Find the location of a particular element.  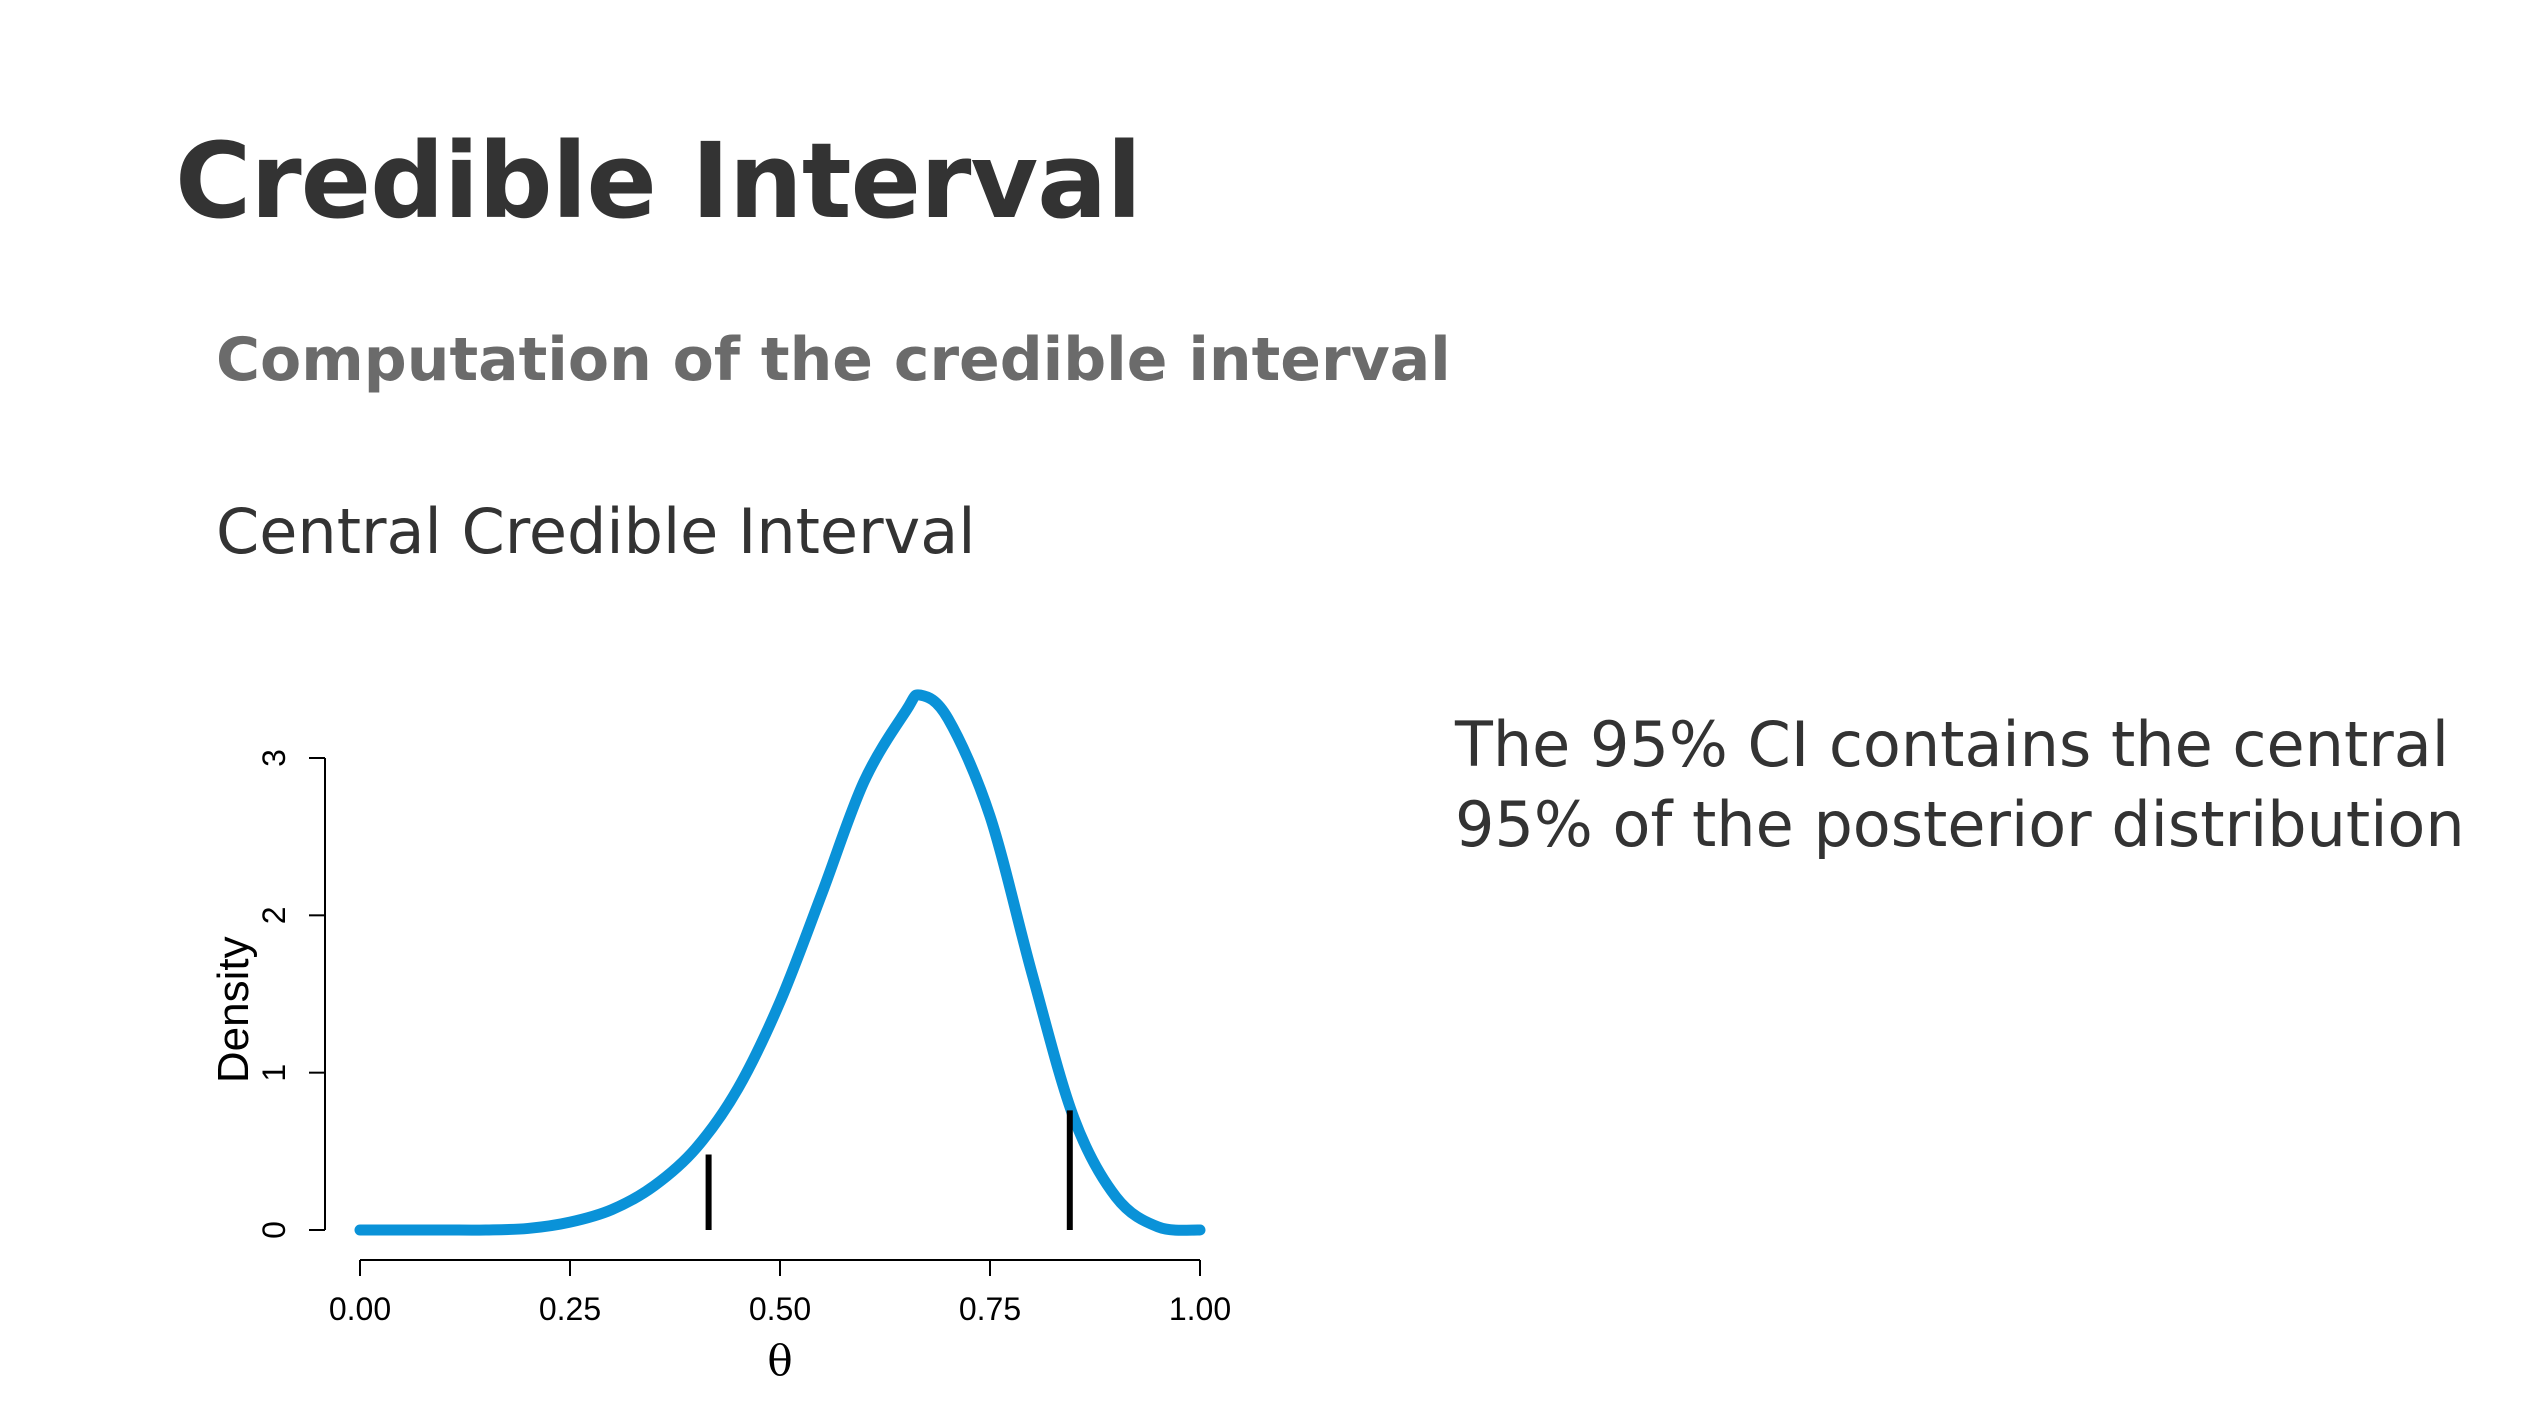

x-tick-label: 0.50 is located at coordinates (780, 1309).